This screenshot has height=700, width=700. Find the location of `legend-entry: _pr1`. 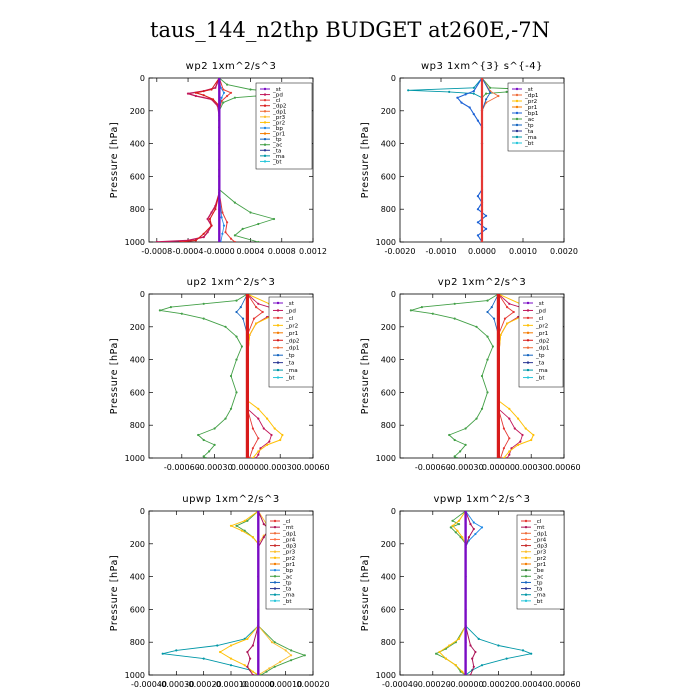

legend-entry: _pr1 is located at coordinates (292, 334).